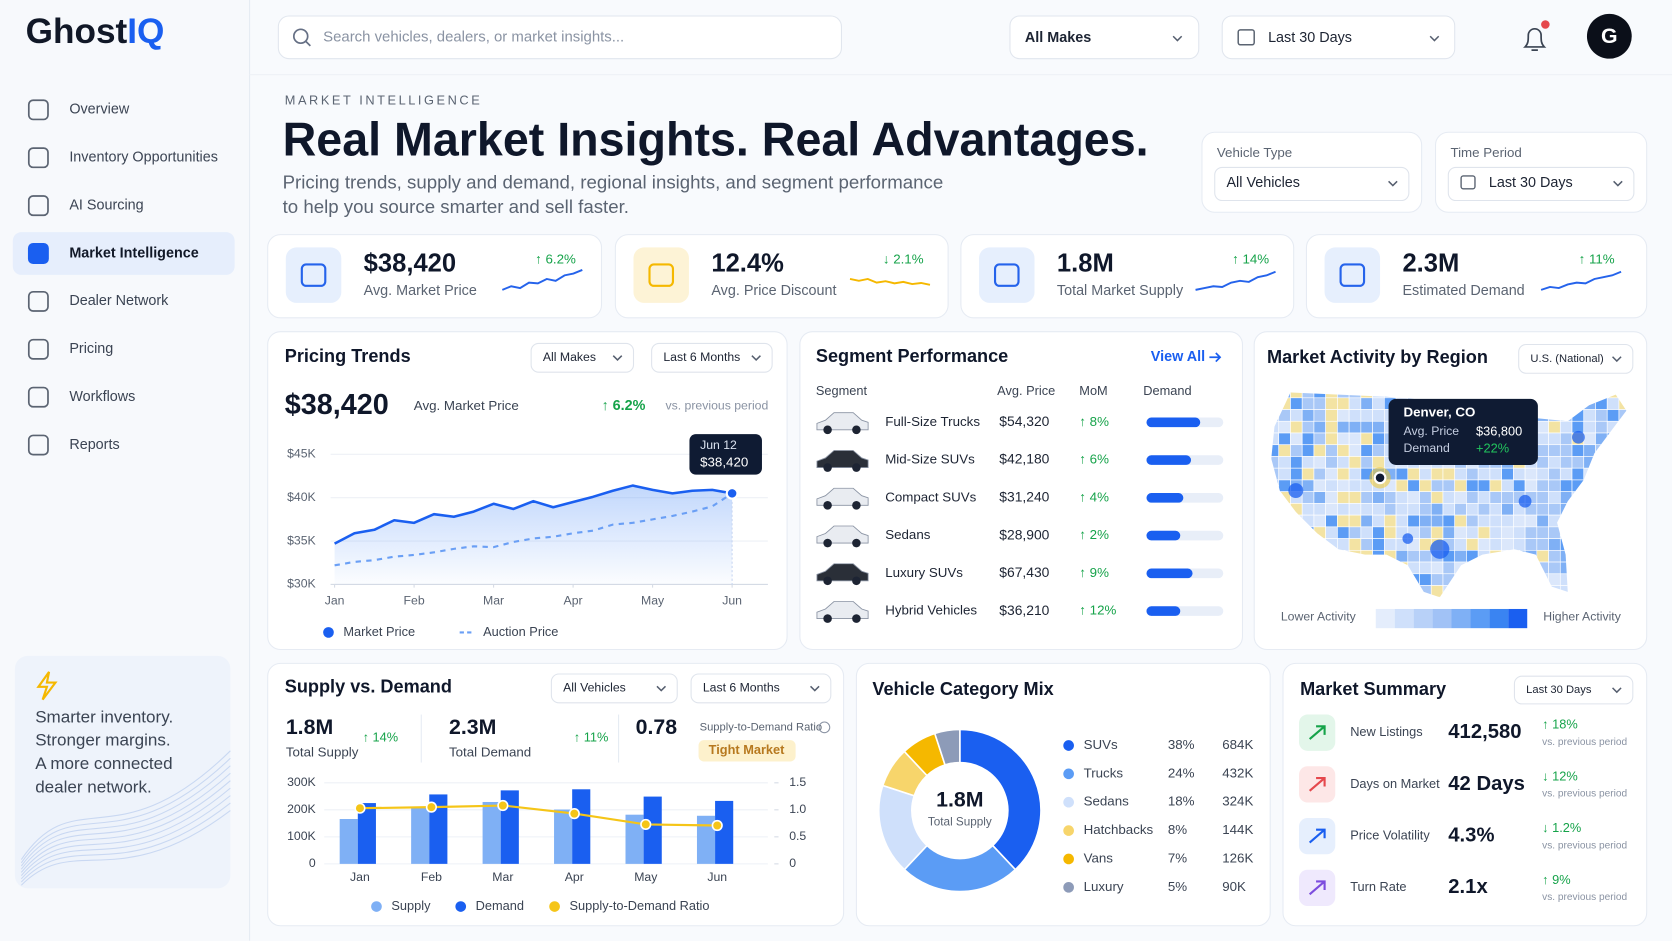 This screenshot has height=941, width=1672. Describe the element at coordinates (95, 31) in the screenshot. I see `logo: GhostIQ` at that location.